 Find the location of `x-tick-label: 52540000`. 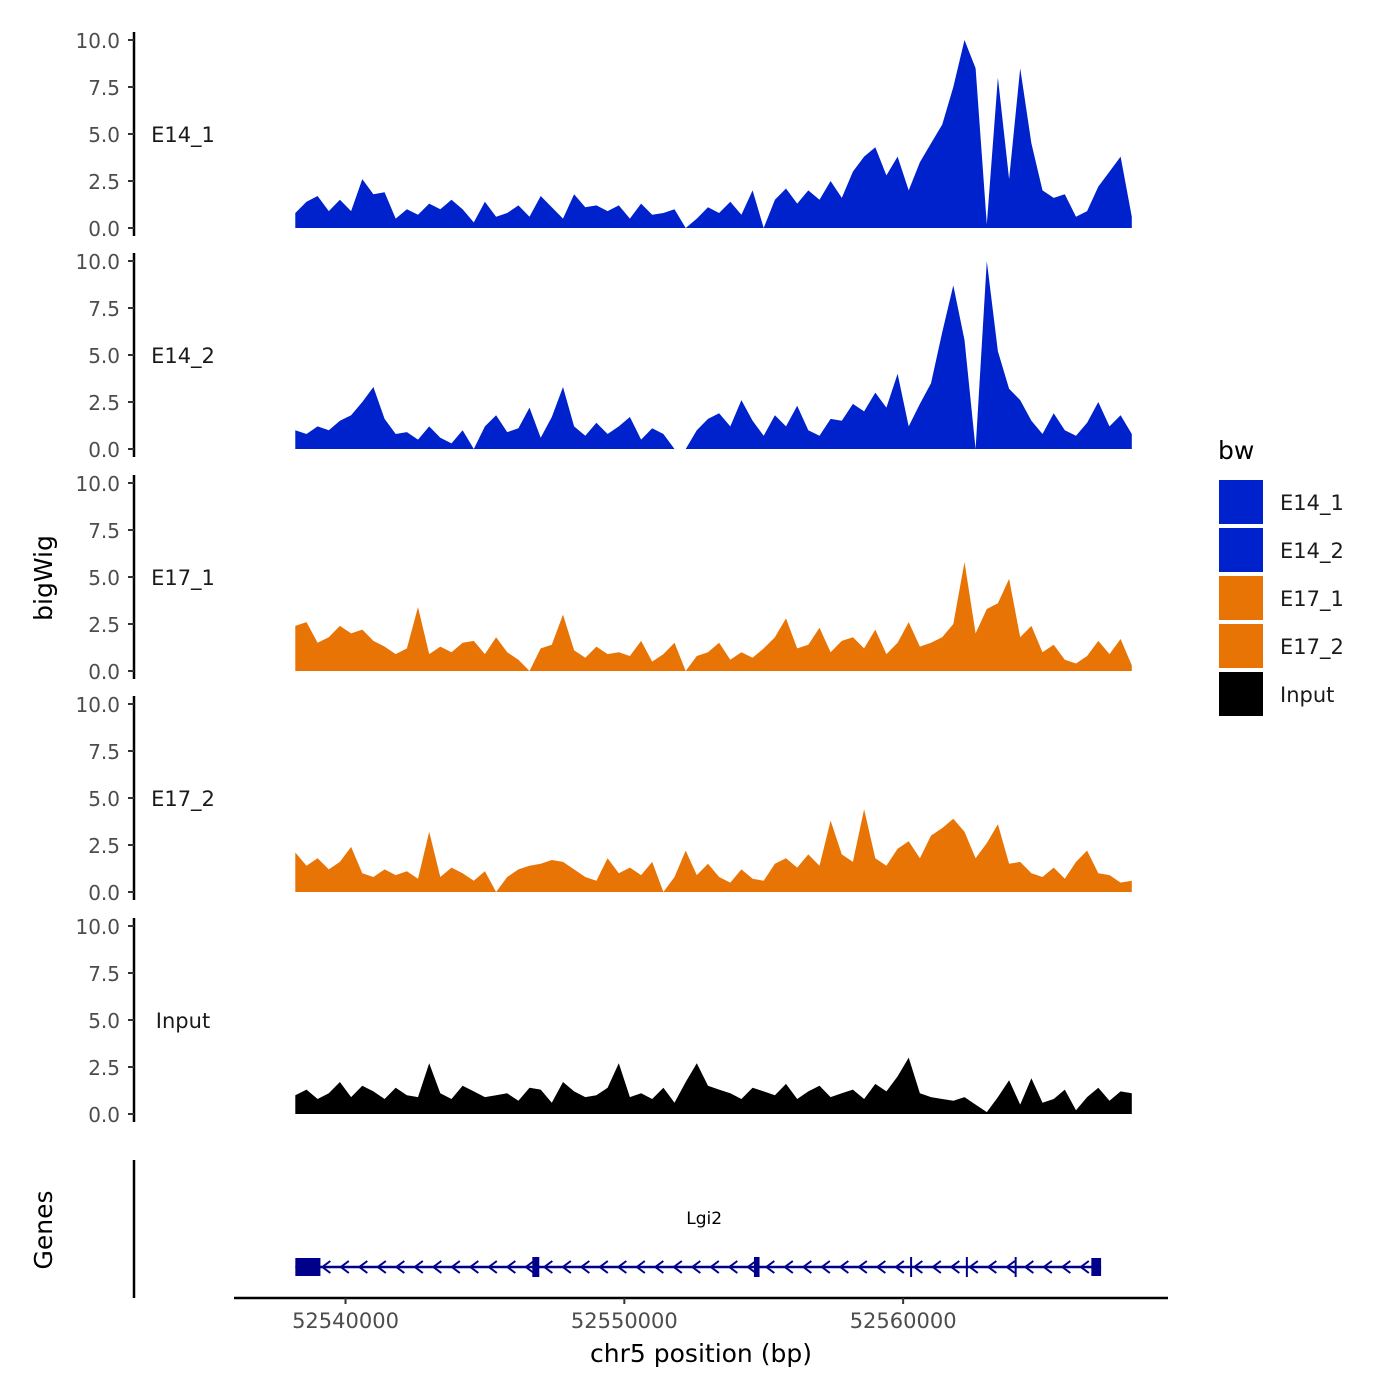

x-tick-label: 52540000 is located at coordinates (345, 1321).